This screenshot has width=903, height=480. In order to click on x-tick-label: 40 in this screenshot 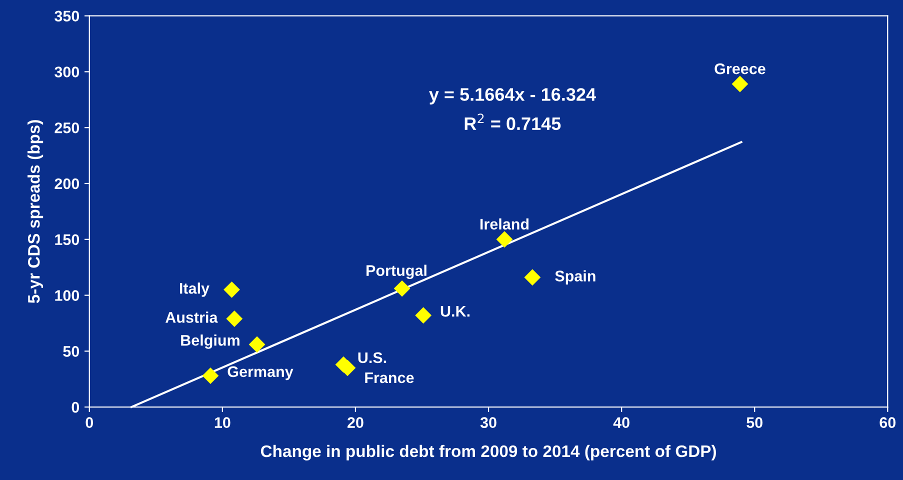, I will do `click(621, 422)`.